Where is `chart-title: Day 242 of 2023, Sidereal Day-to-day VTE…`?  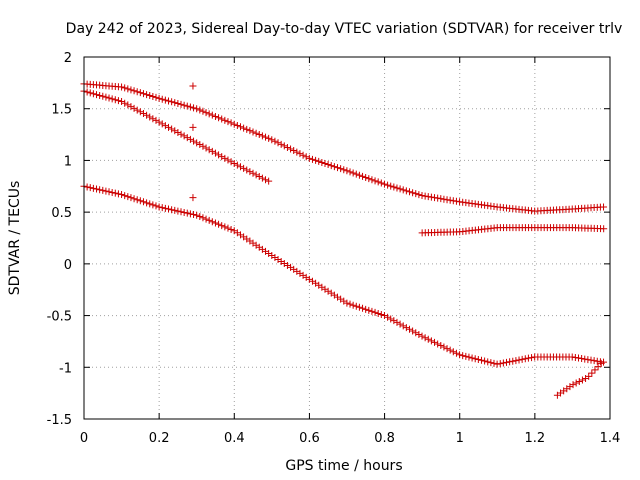 chart-title: Day 242 of 2023, Sidereal Day-to-day VTE… is located at coordinates (344, 29).